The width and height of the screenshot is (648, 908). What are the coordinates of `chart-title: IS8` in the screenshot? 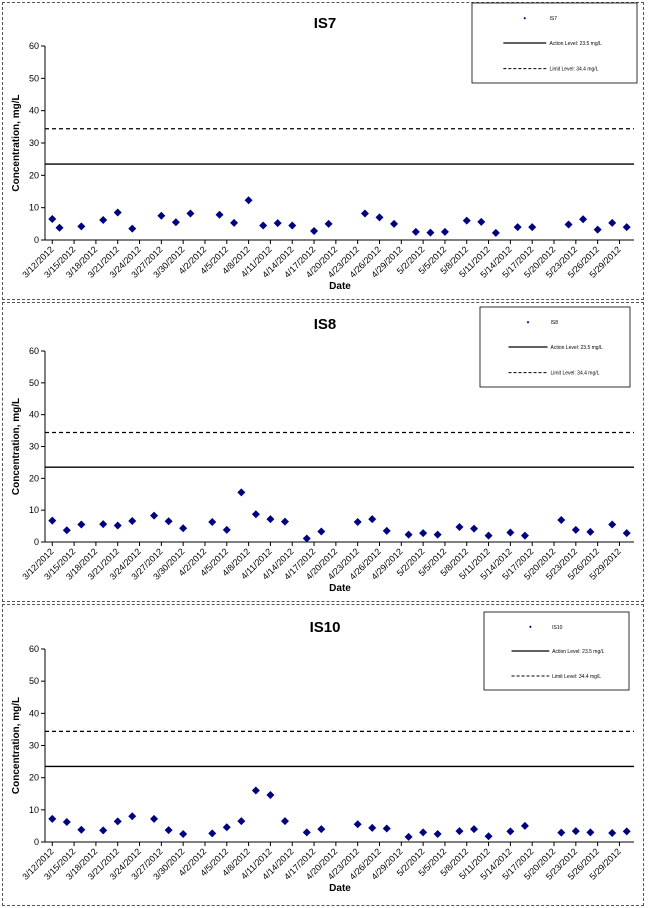 It's located at (325, 324).